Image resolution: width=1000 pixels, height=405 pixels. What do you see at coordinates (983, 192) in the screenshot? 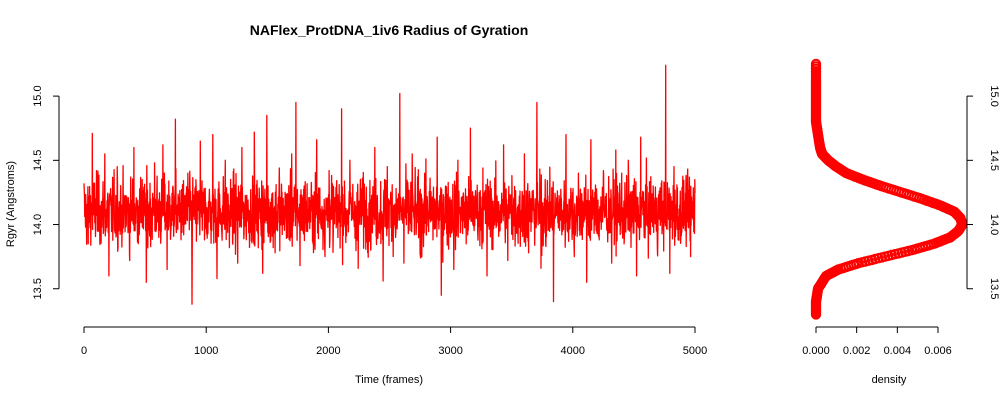
I see `density-y-axis: 13.5 14.0 14.5 15.0` at bounding box center [983, 192].